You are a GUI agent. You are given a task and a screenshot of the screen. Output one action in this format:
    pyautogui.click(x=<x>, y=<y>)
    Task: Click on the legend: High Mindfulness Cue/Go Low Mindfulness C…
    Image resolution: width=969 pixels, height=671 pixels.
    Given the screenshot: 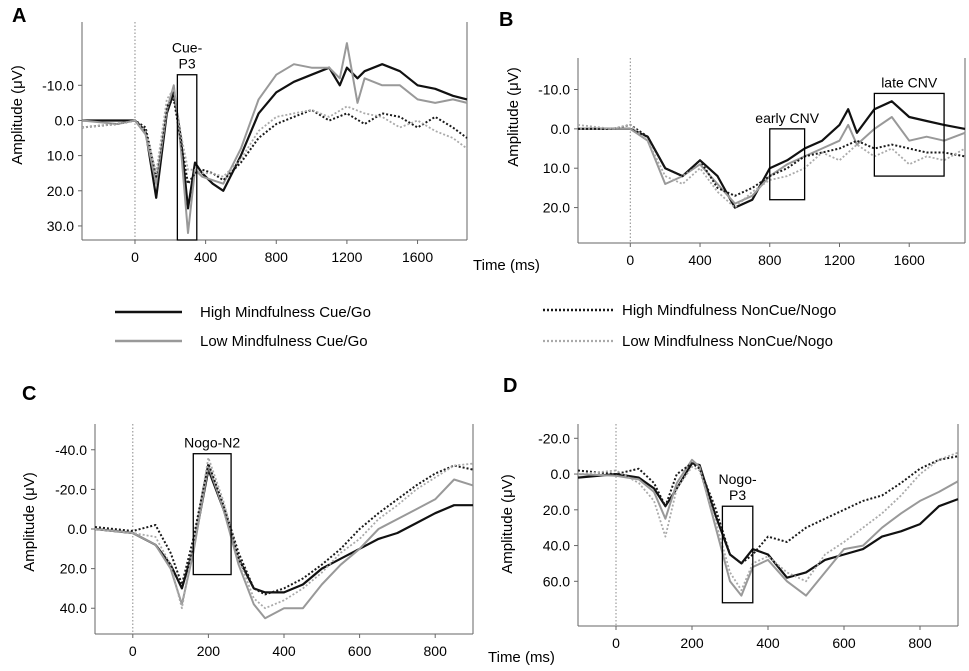 What is the action you would take?
    pyautogui.click(x=475, y=326)
    